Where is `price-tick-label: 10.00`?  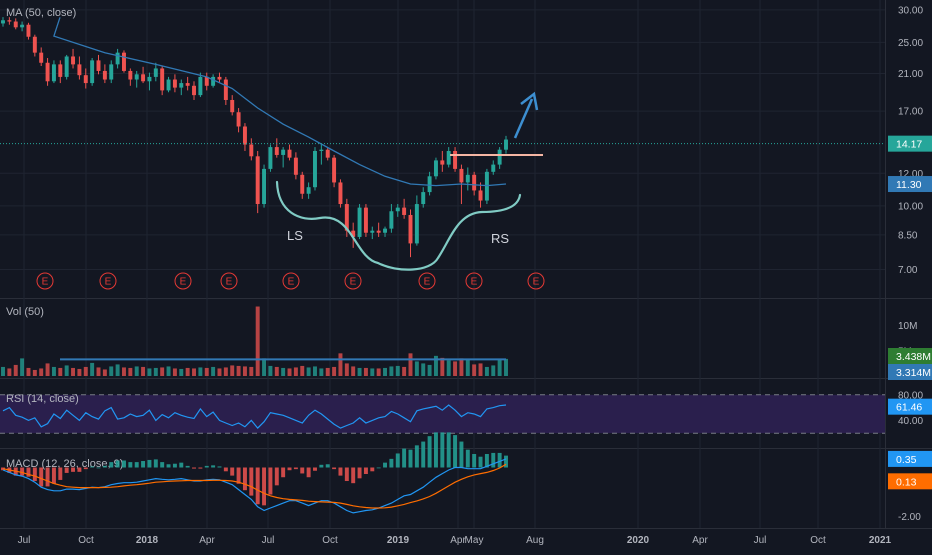
price-tick-label: 10.00 is located at coordinates (910, 206).